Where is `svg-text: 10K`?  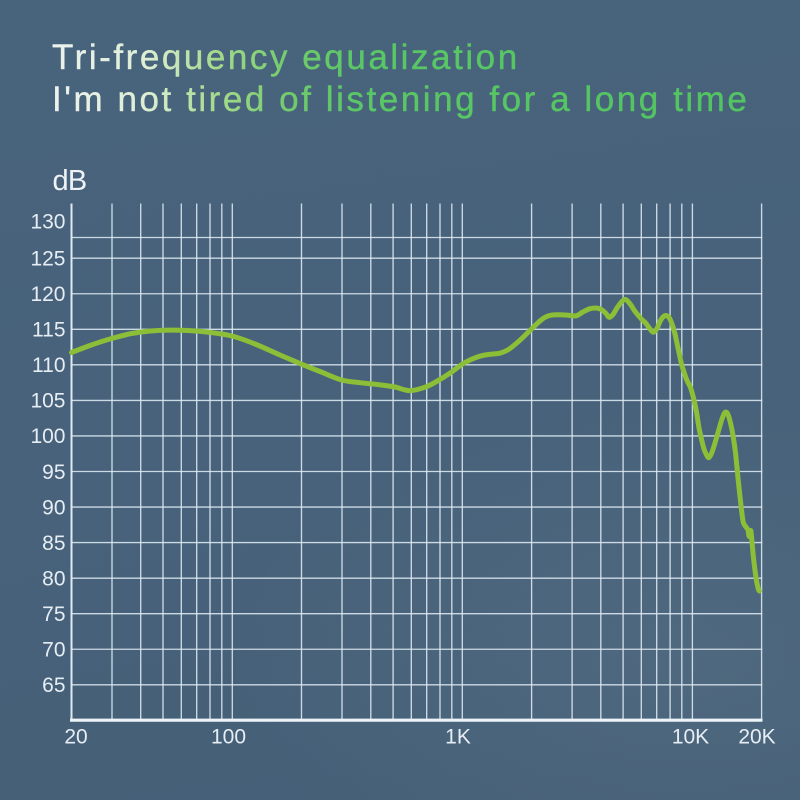 svg-text: 10K is located at coordinates (690, 737).